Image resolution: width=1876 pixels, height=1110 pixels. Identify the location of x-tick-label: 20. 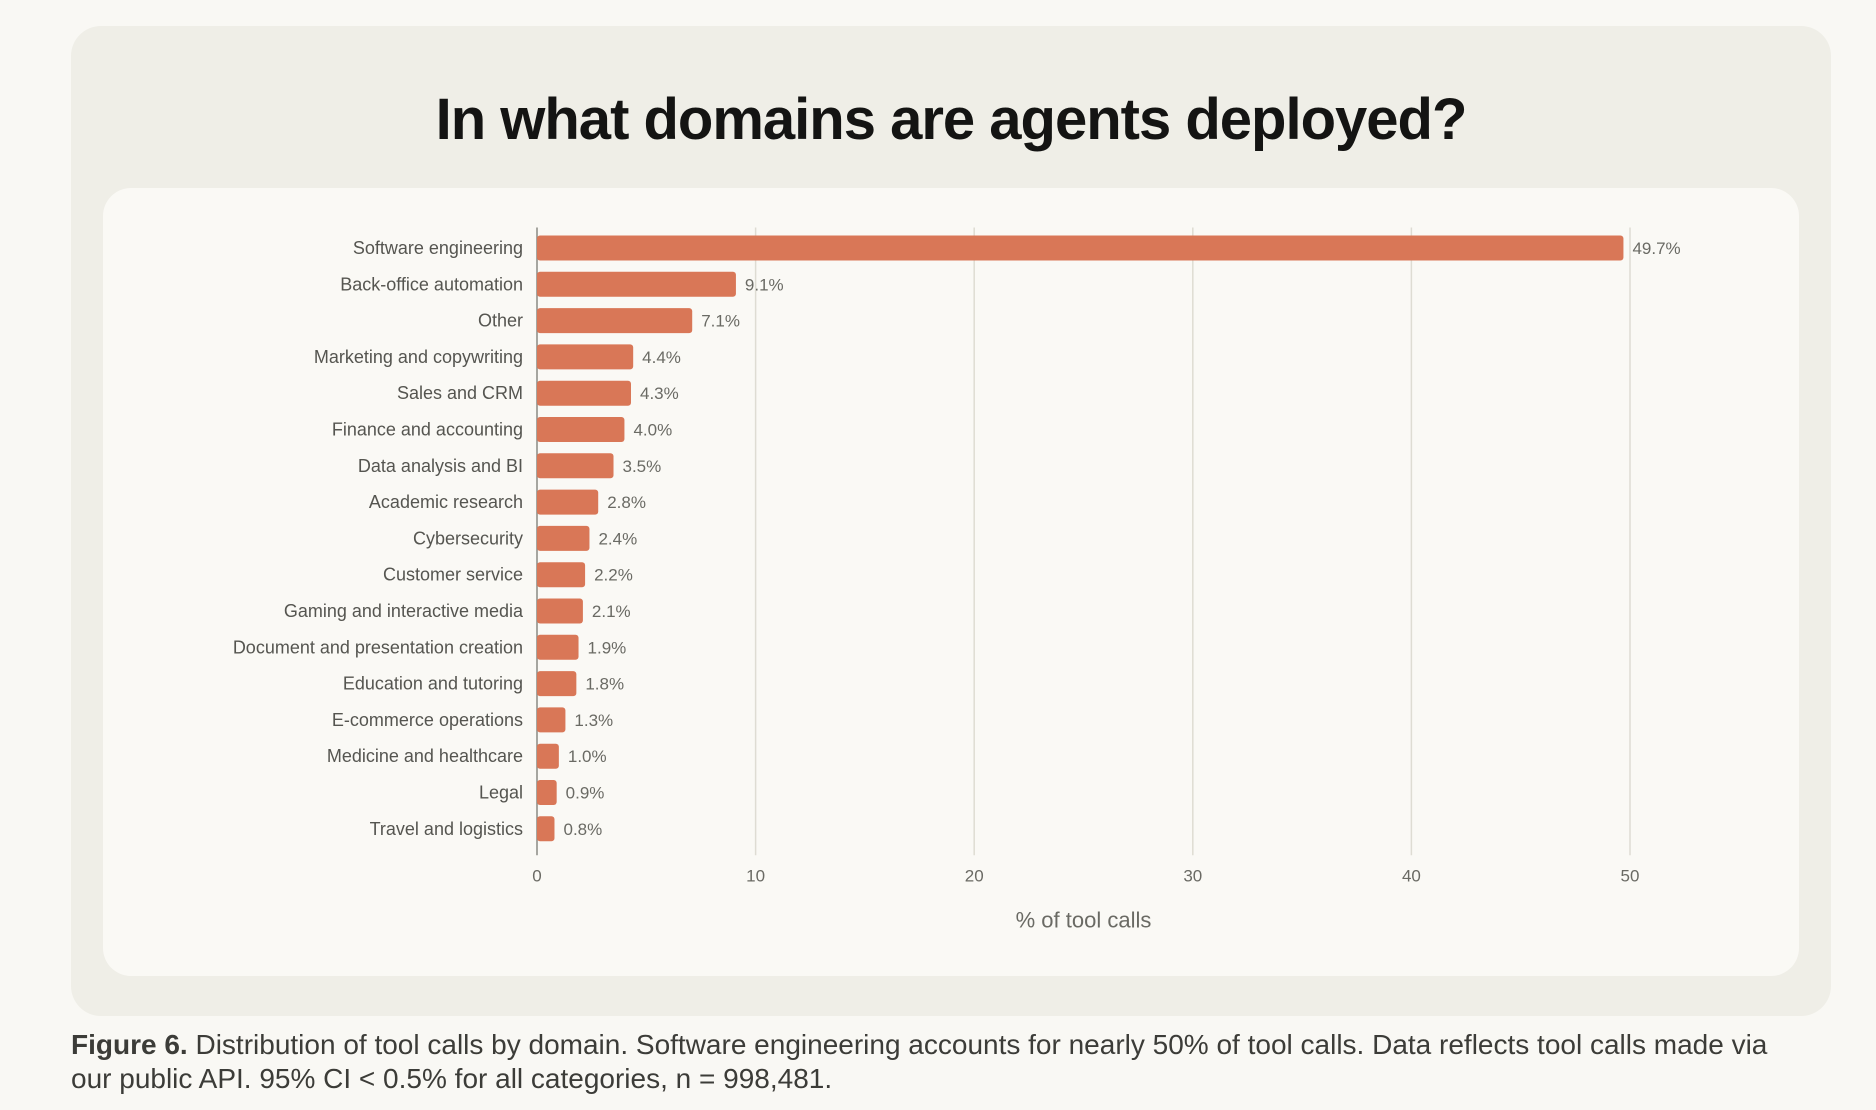
(974, 875).